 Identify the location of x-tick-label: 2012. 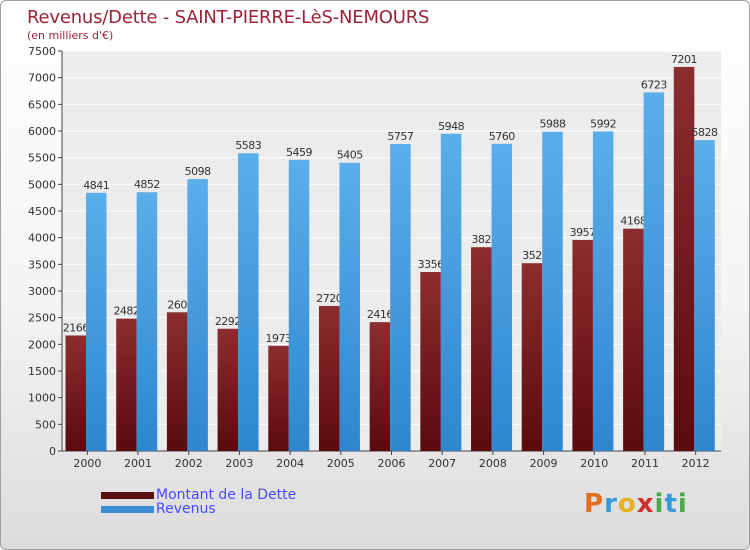
(696, 463).